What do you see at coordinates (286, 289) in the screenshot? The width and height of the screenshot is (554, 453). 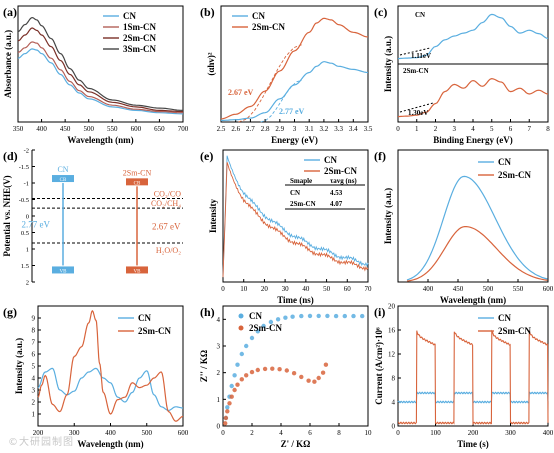 I see `x-tick-label: 30` at bounding box center [286, 289].